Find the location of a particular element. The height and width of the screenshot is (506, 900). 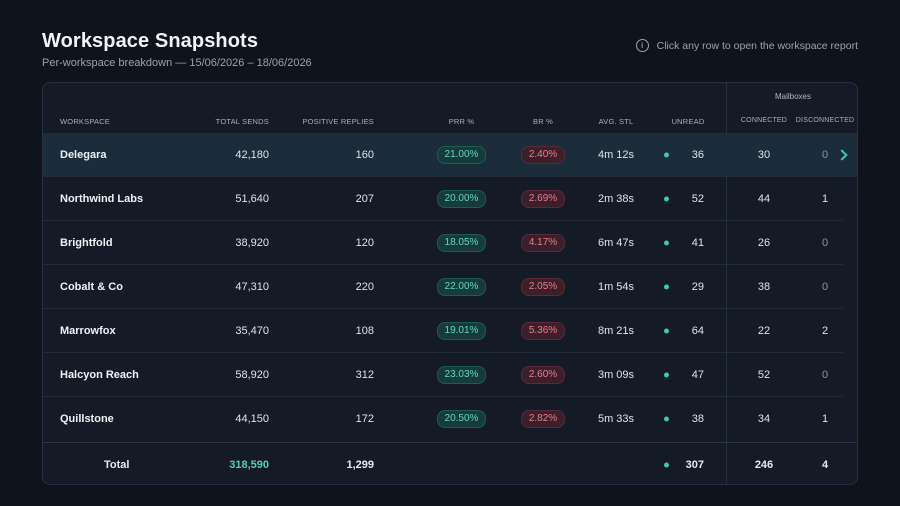

avg-stl: 5m 33s is located at coordinates (616, 419).